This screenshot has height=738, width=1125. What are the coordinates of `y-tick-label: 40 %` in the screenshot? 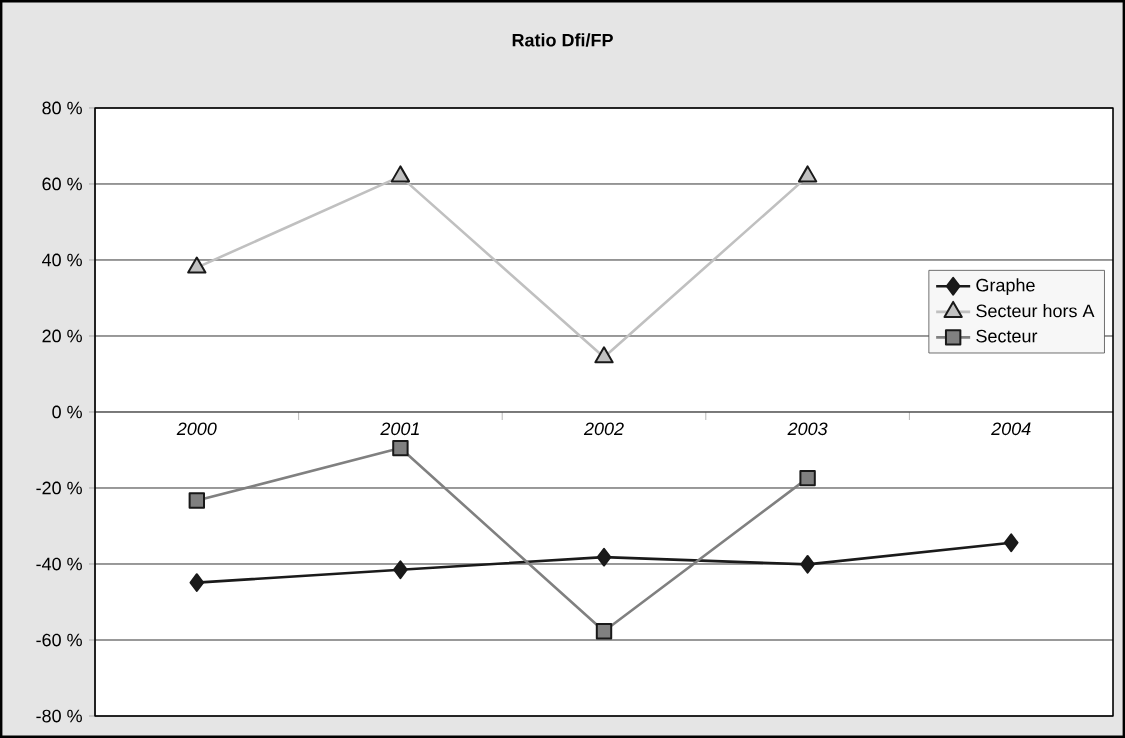 It's located at (61, 260).